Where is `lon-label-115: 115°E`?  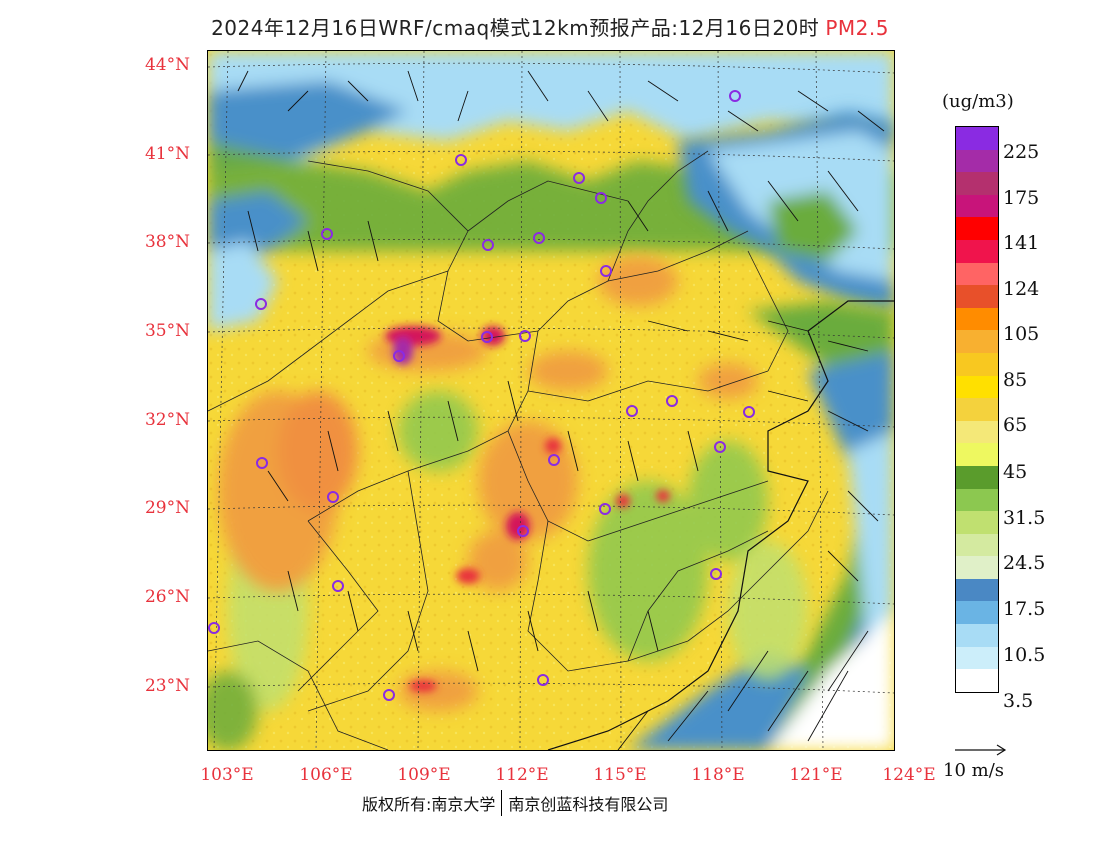 lon-label-115: 115°E is located at coordinates (620, 775).